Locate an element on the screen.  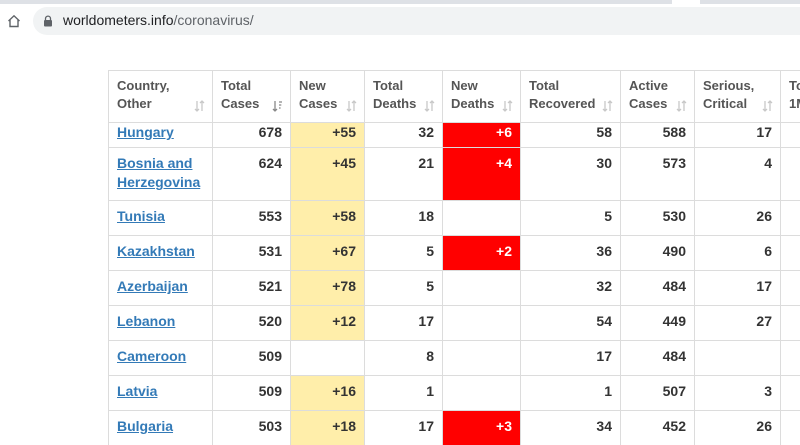
country-link: Bosnia and Herzegovina is located at coordinates (159, 172).